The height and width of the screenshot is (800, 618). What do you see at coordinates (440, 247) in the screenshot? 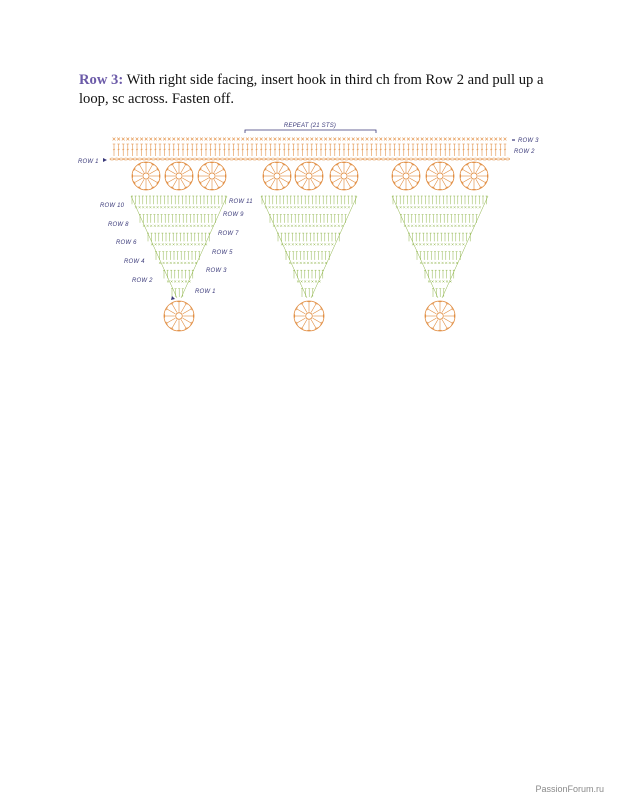
I see `fan-motif` at bounding box center [440, 247].